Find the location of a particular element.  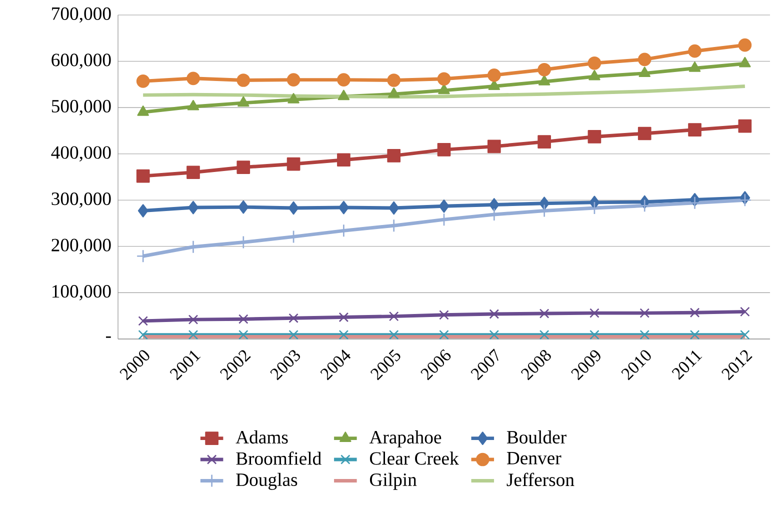

y-tick-label: 300,000 is located at coordinates (81, 200).